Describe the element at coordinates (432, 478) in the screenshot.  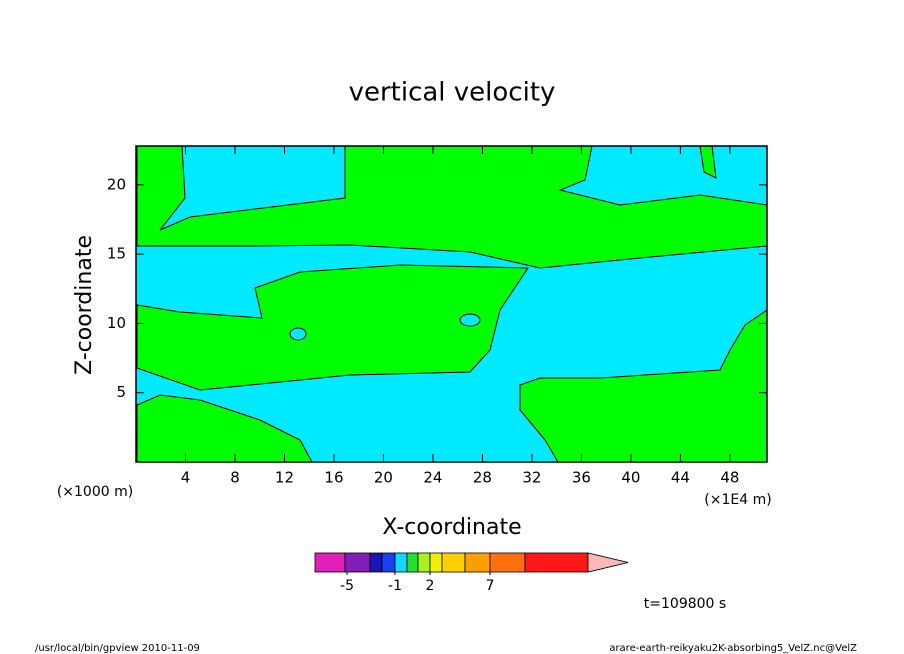
I see `x-tick-label: 24` at that location.